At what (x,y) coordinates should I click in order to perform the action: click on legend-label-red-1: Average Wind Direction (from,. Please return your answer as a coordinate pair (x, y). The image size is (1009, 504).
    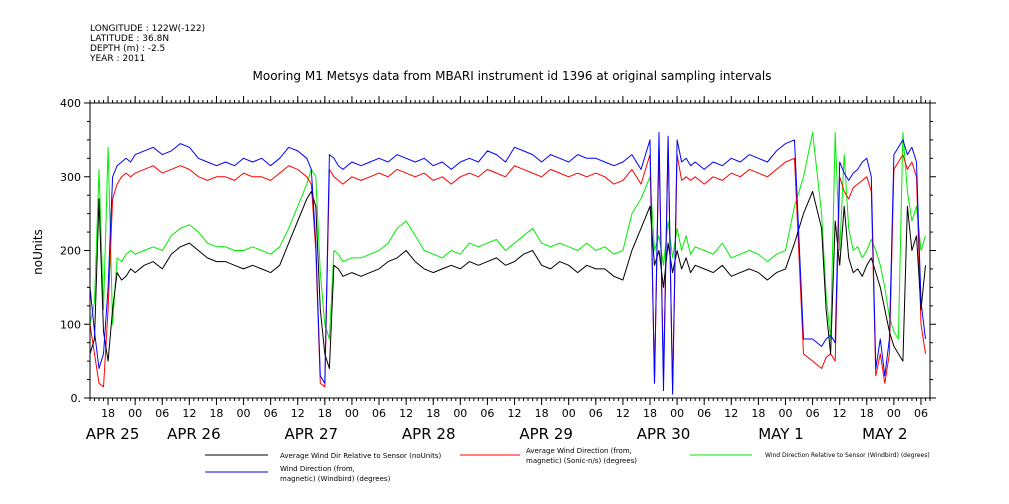
    Looking at the image, I should click on (579, 451).